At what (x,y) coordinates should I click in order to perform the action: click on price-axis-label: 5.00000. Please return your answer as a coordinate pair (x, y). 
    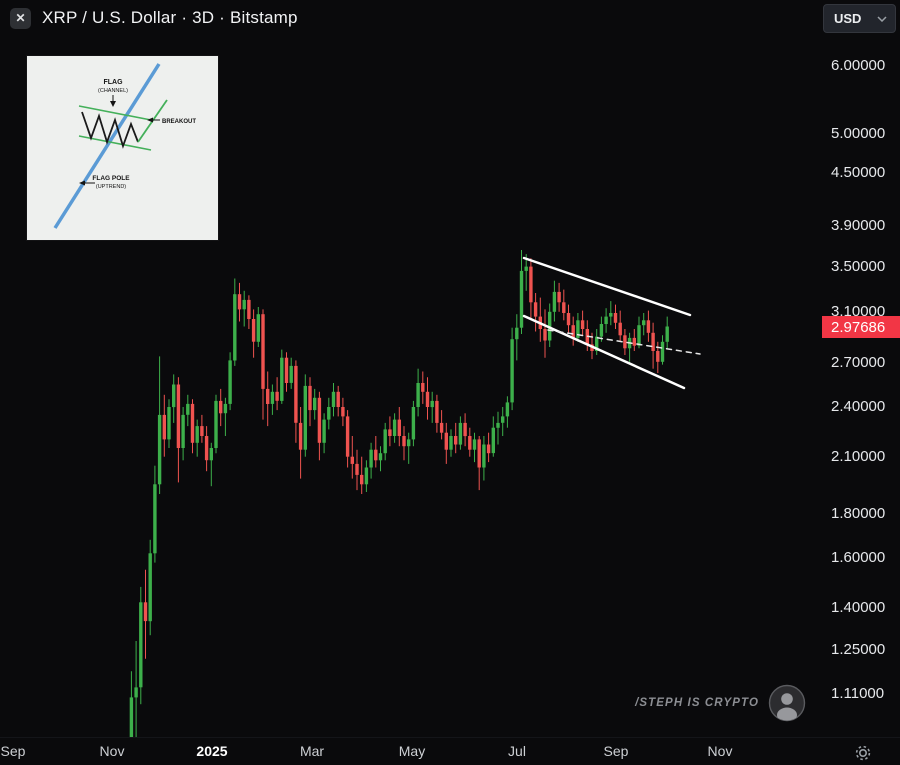
    Looking at the image, I should click on (858, 133).